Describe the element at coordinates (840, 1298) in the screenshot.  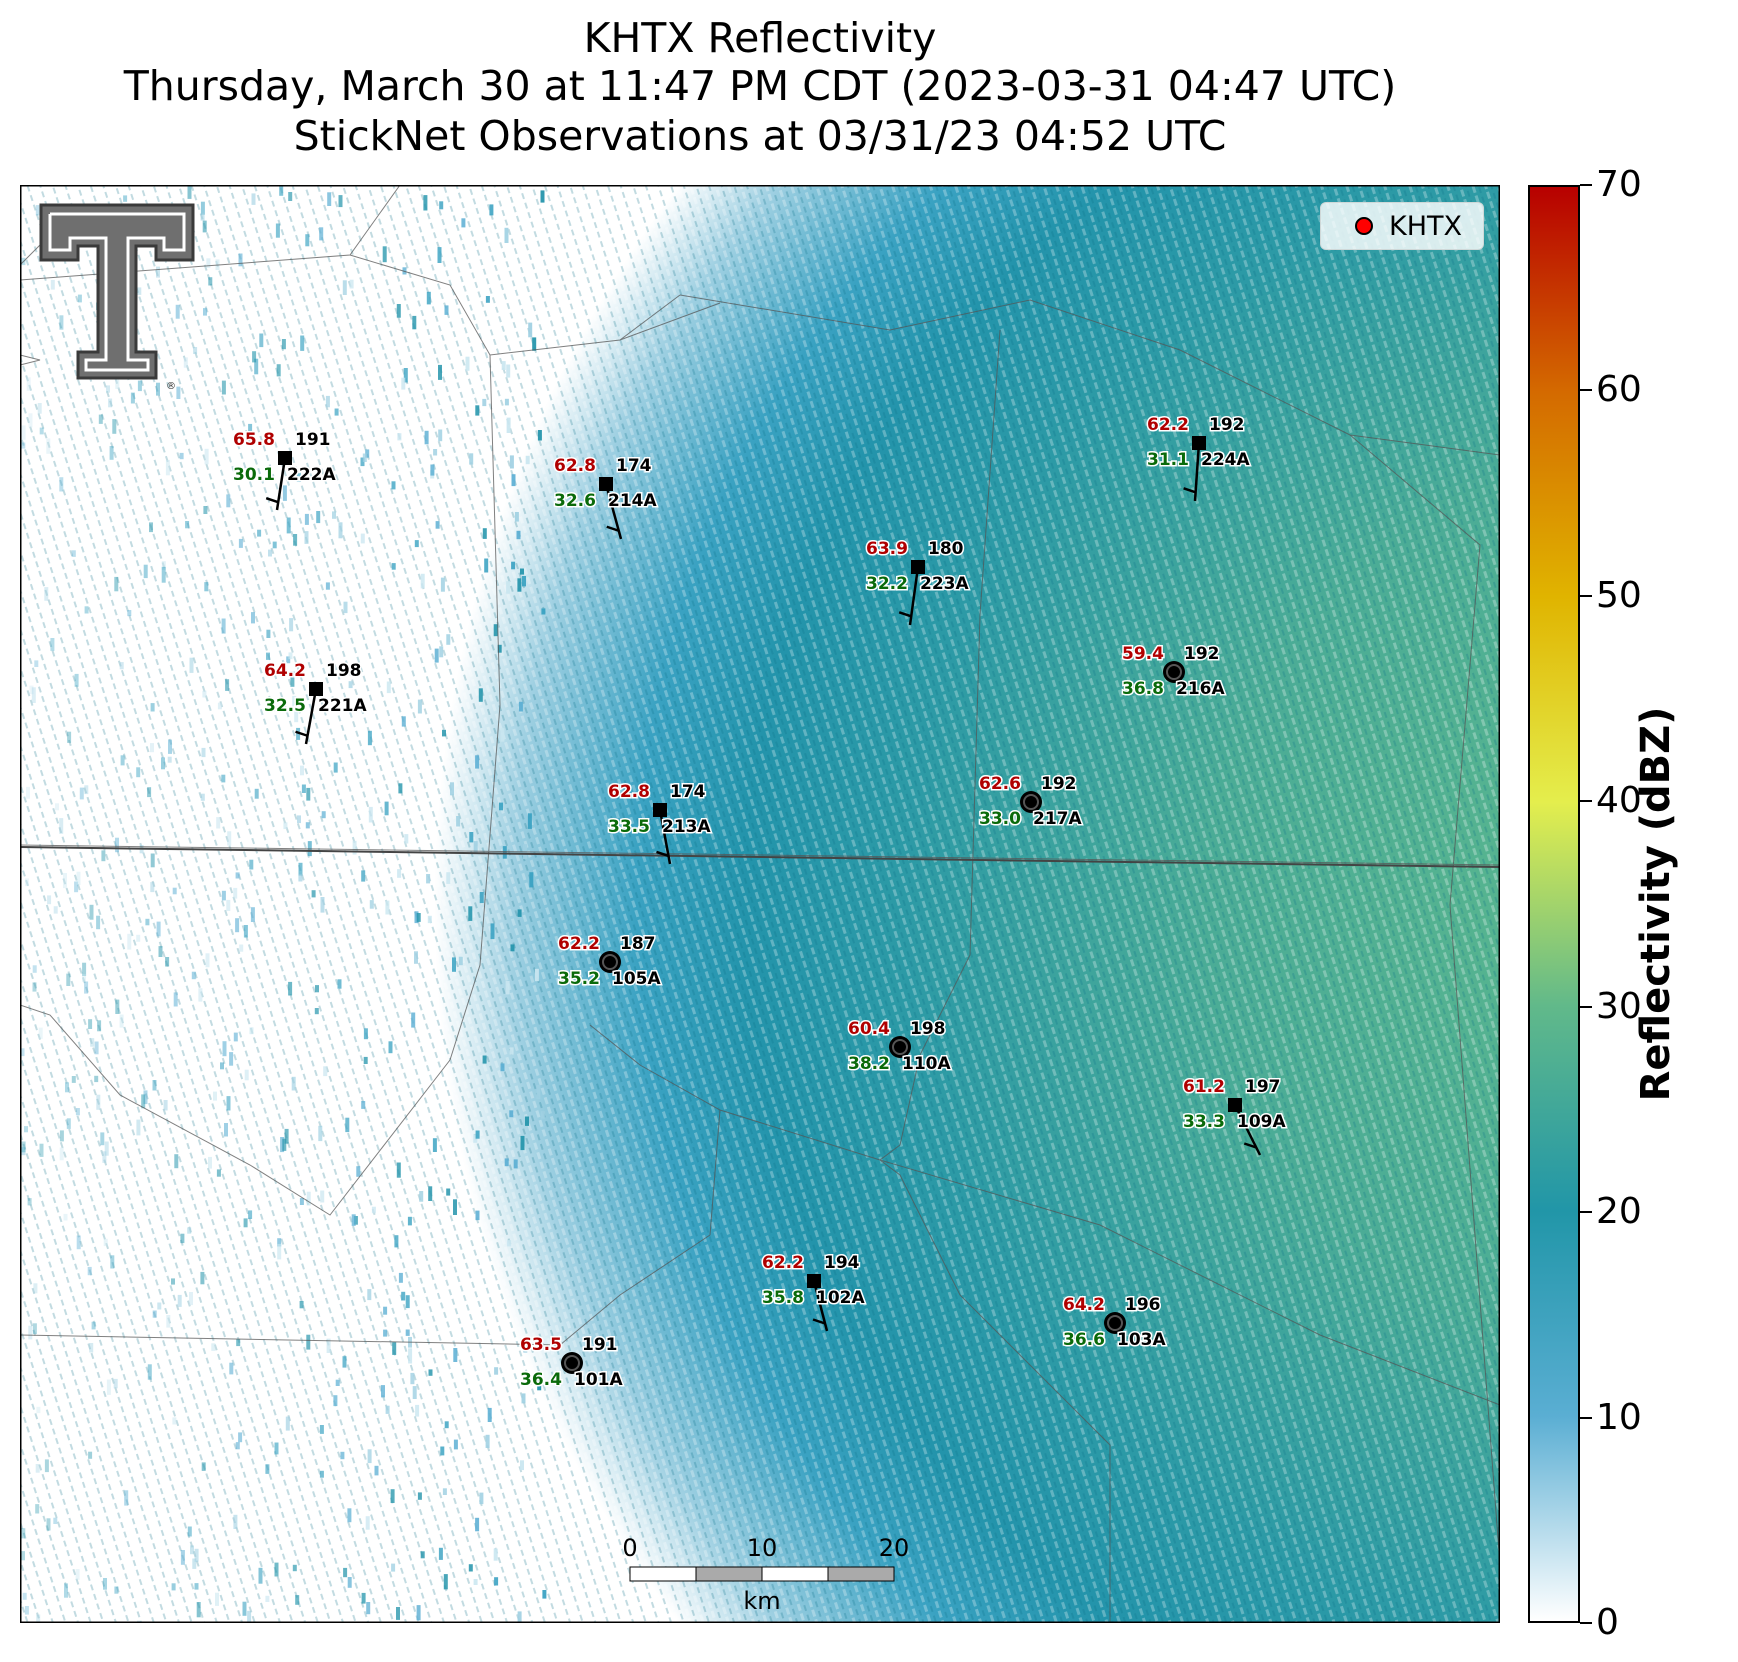
I see `station-id: 102A` at that location.